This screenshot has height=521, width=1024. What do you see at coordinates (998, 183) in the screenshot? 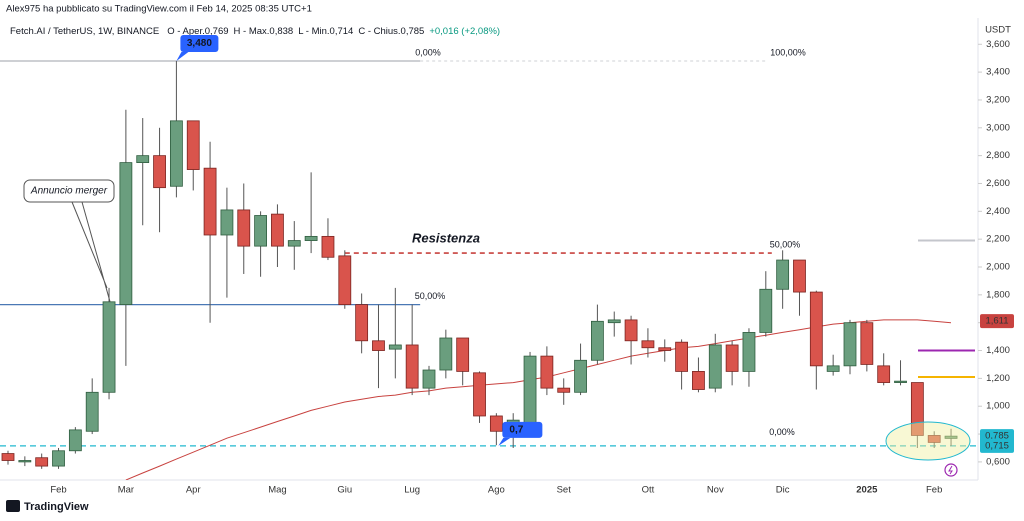
I see `y-tick-label: 2,600` at bounding box center [998, 183].